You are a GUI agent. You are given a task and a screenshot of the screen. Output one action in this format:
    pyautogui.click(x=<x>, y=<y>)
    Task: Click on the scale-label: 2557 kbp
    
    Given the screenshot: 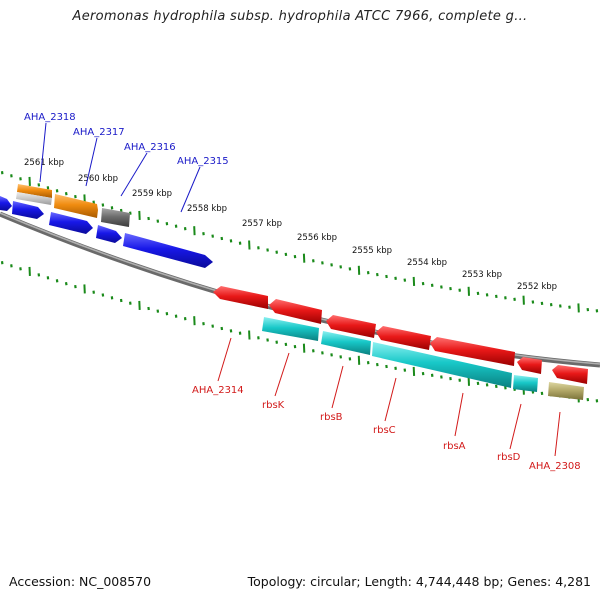 What is the action you would take?
    pyautogui.click(x=262, y=224)
    